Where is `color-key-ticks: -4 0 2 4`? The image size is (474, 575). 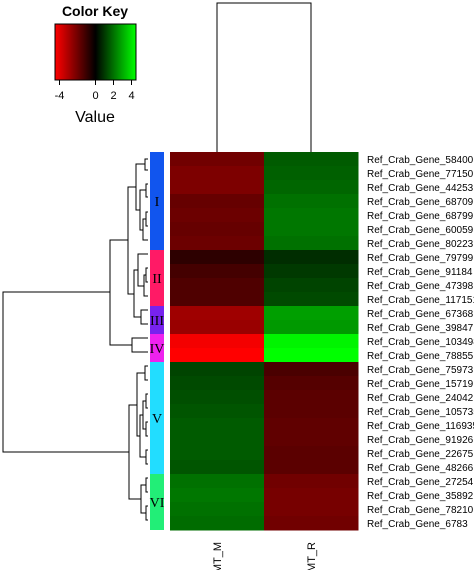
color-key-ticks: -4 0 2 4 is located at coordinates (95, 91).